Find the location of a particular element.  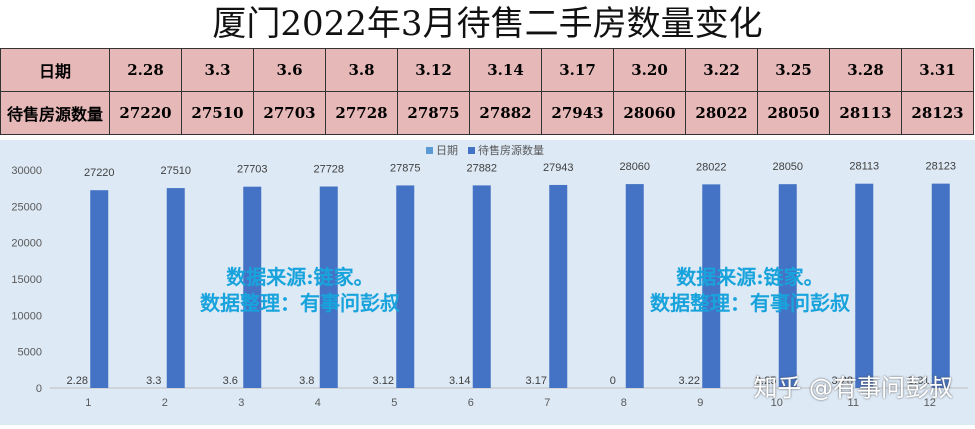

table-cell-date: 3.20 is located at coordinates (650, 70).